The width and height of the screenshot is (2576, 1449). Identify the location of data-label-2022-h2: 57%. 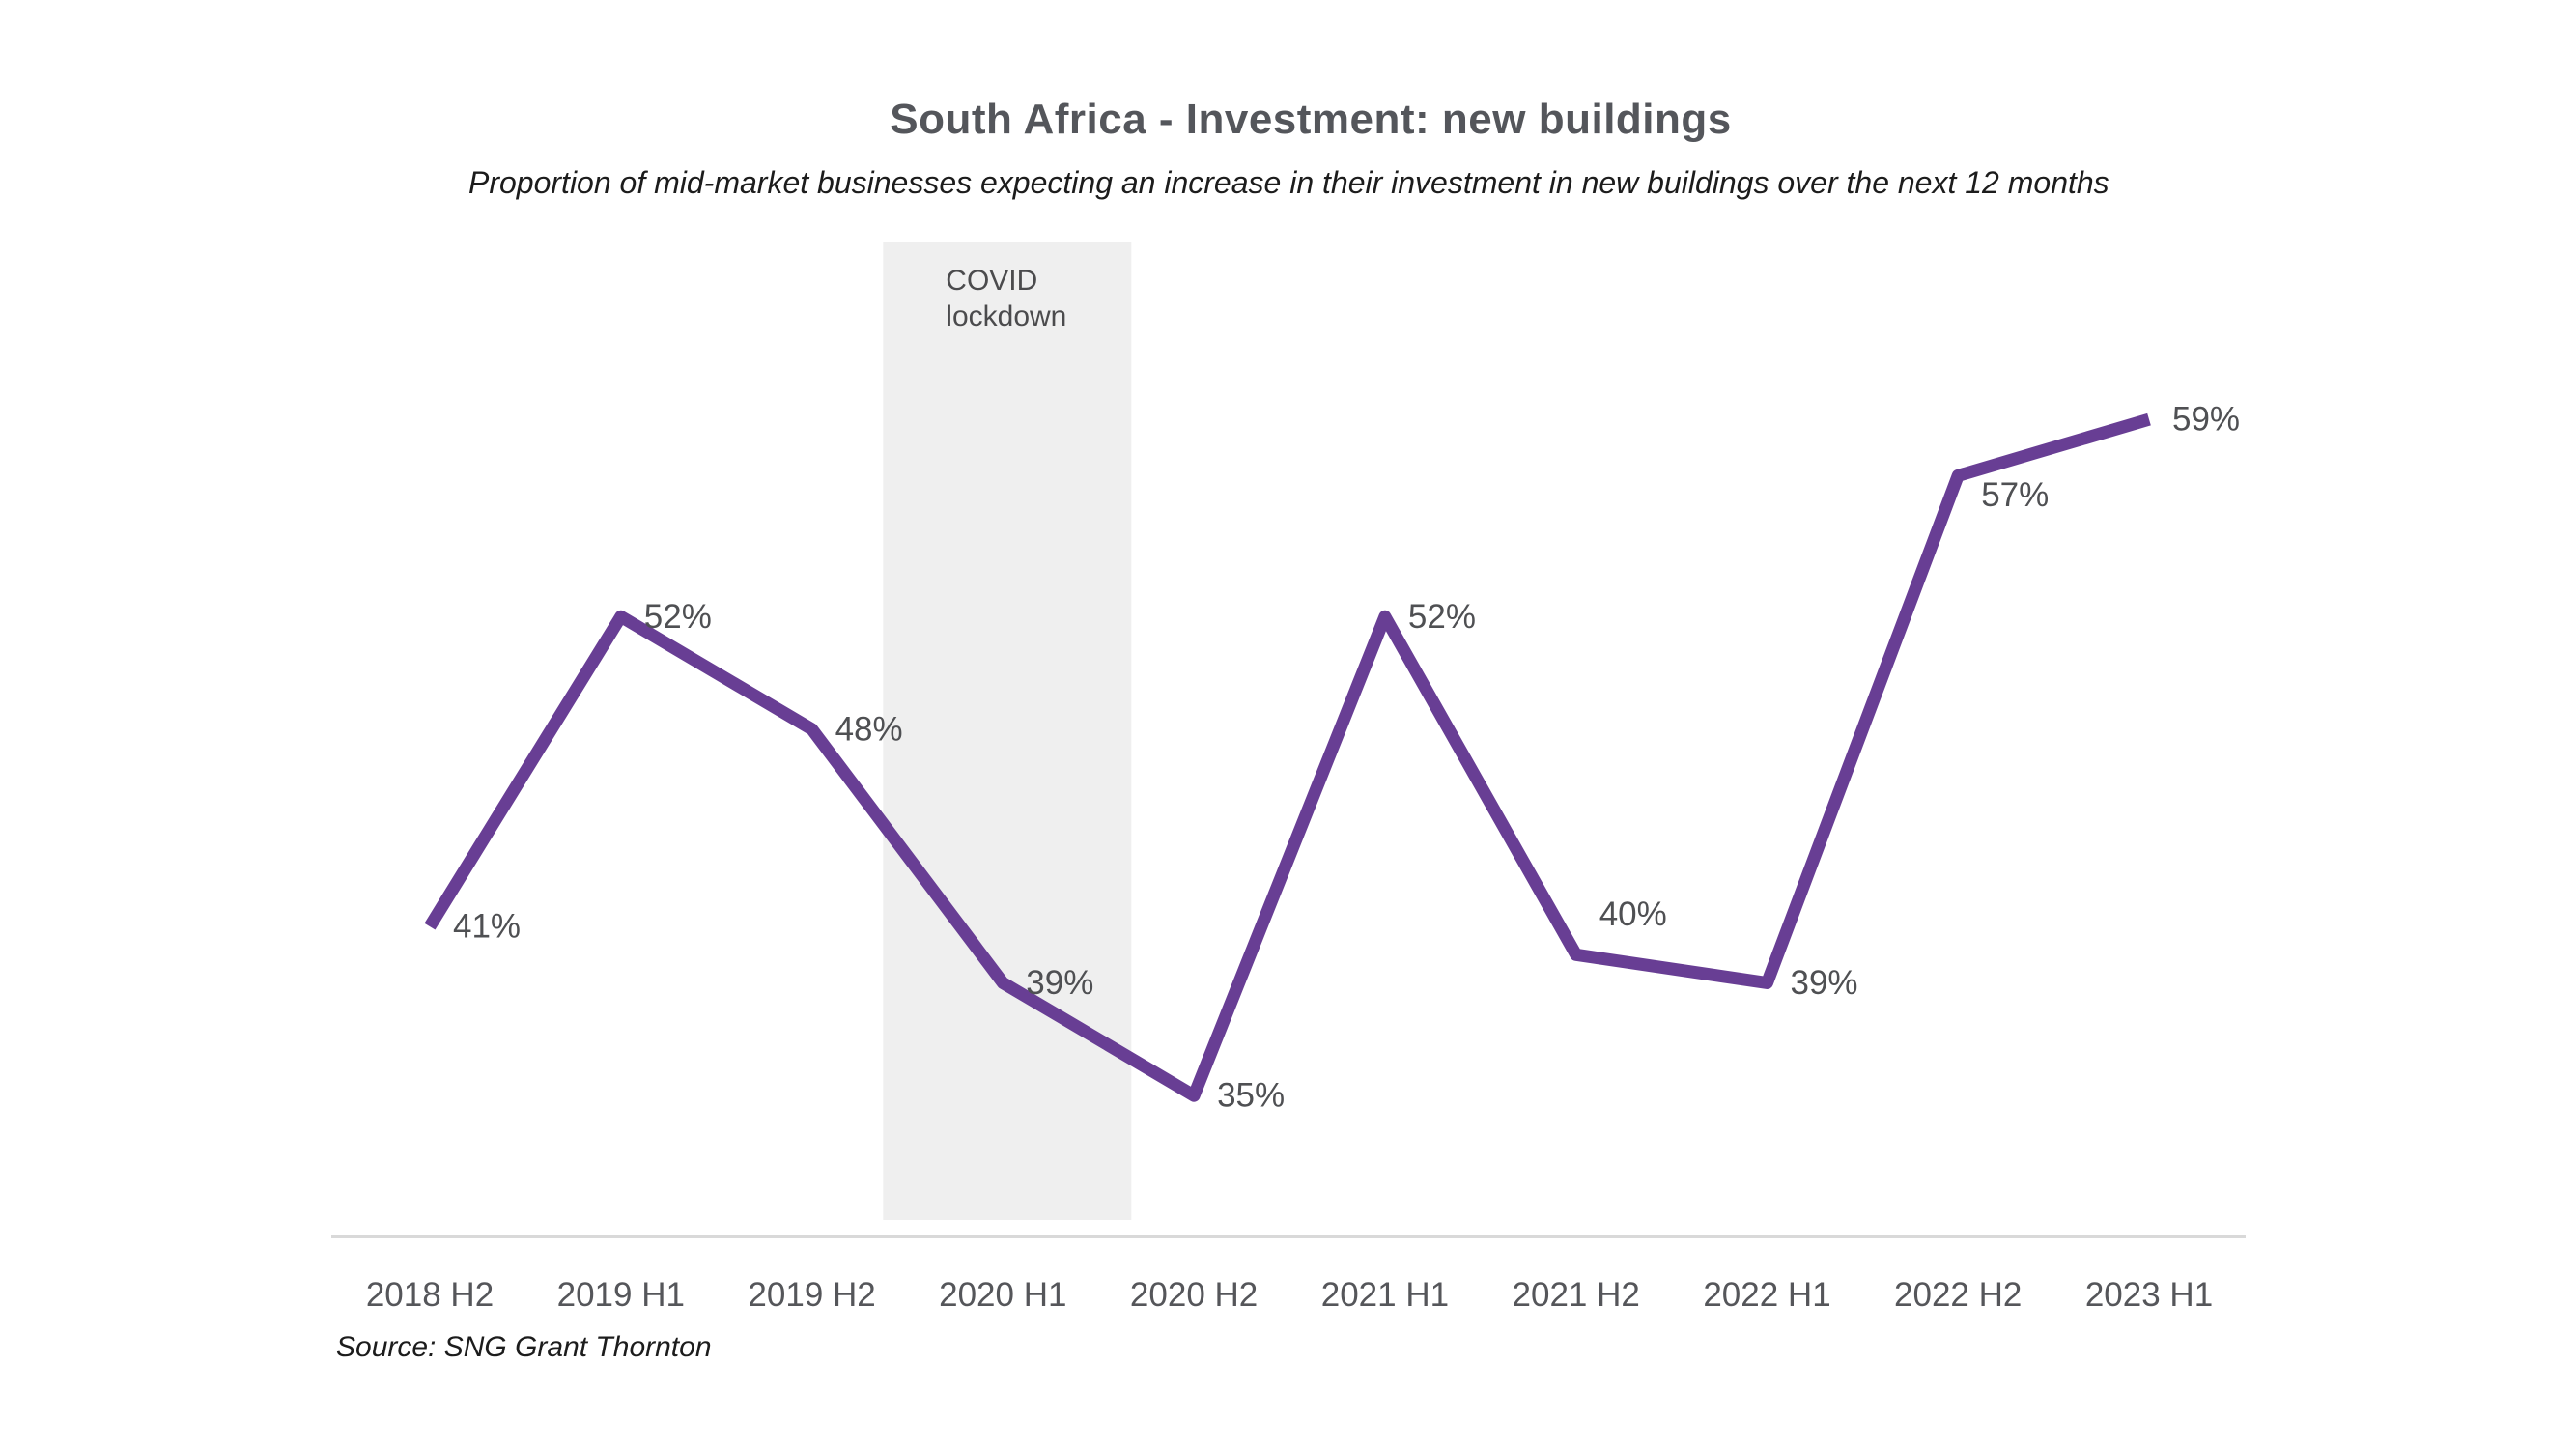
(2015, 495).